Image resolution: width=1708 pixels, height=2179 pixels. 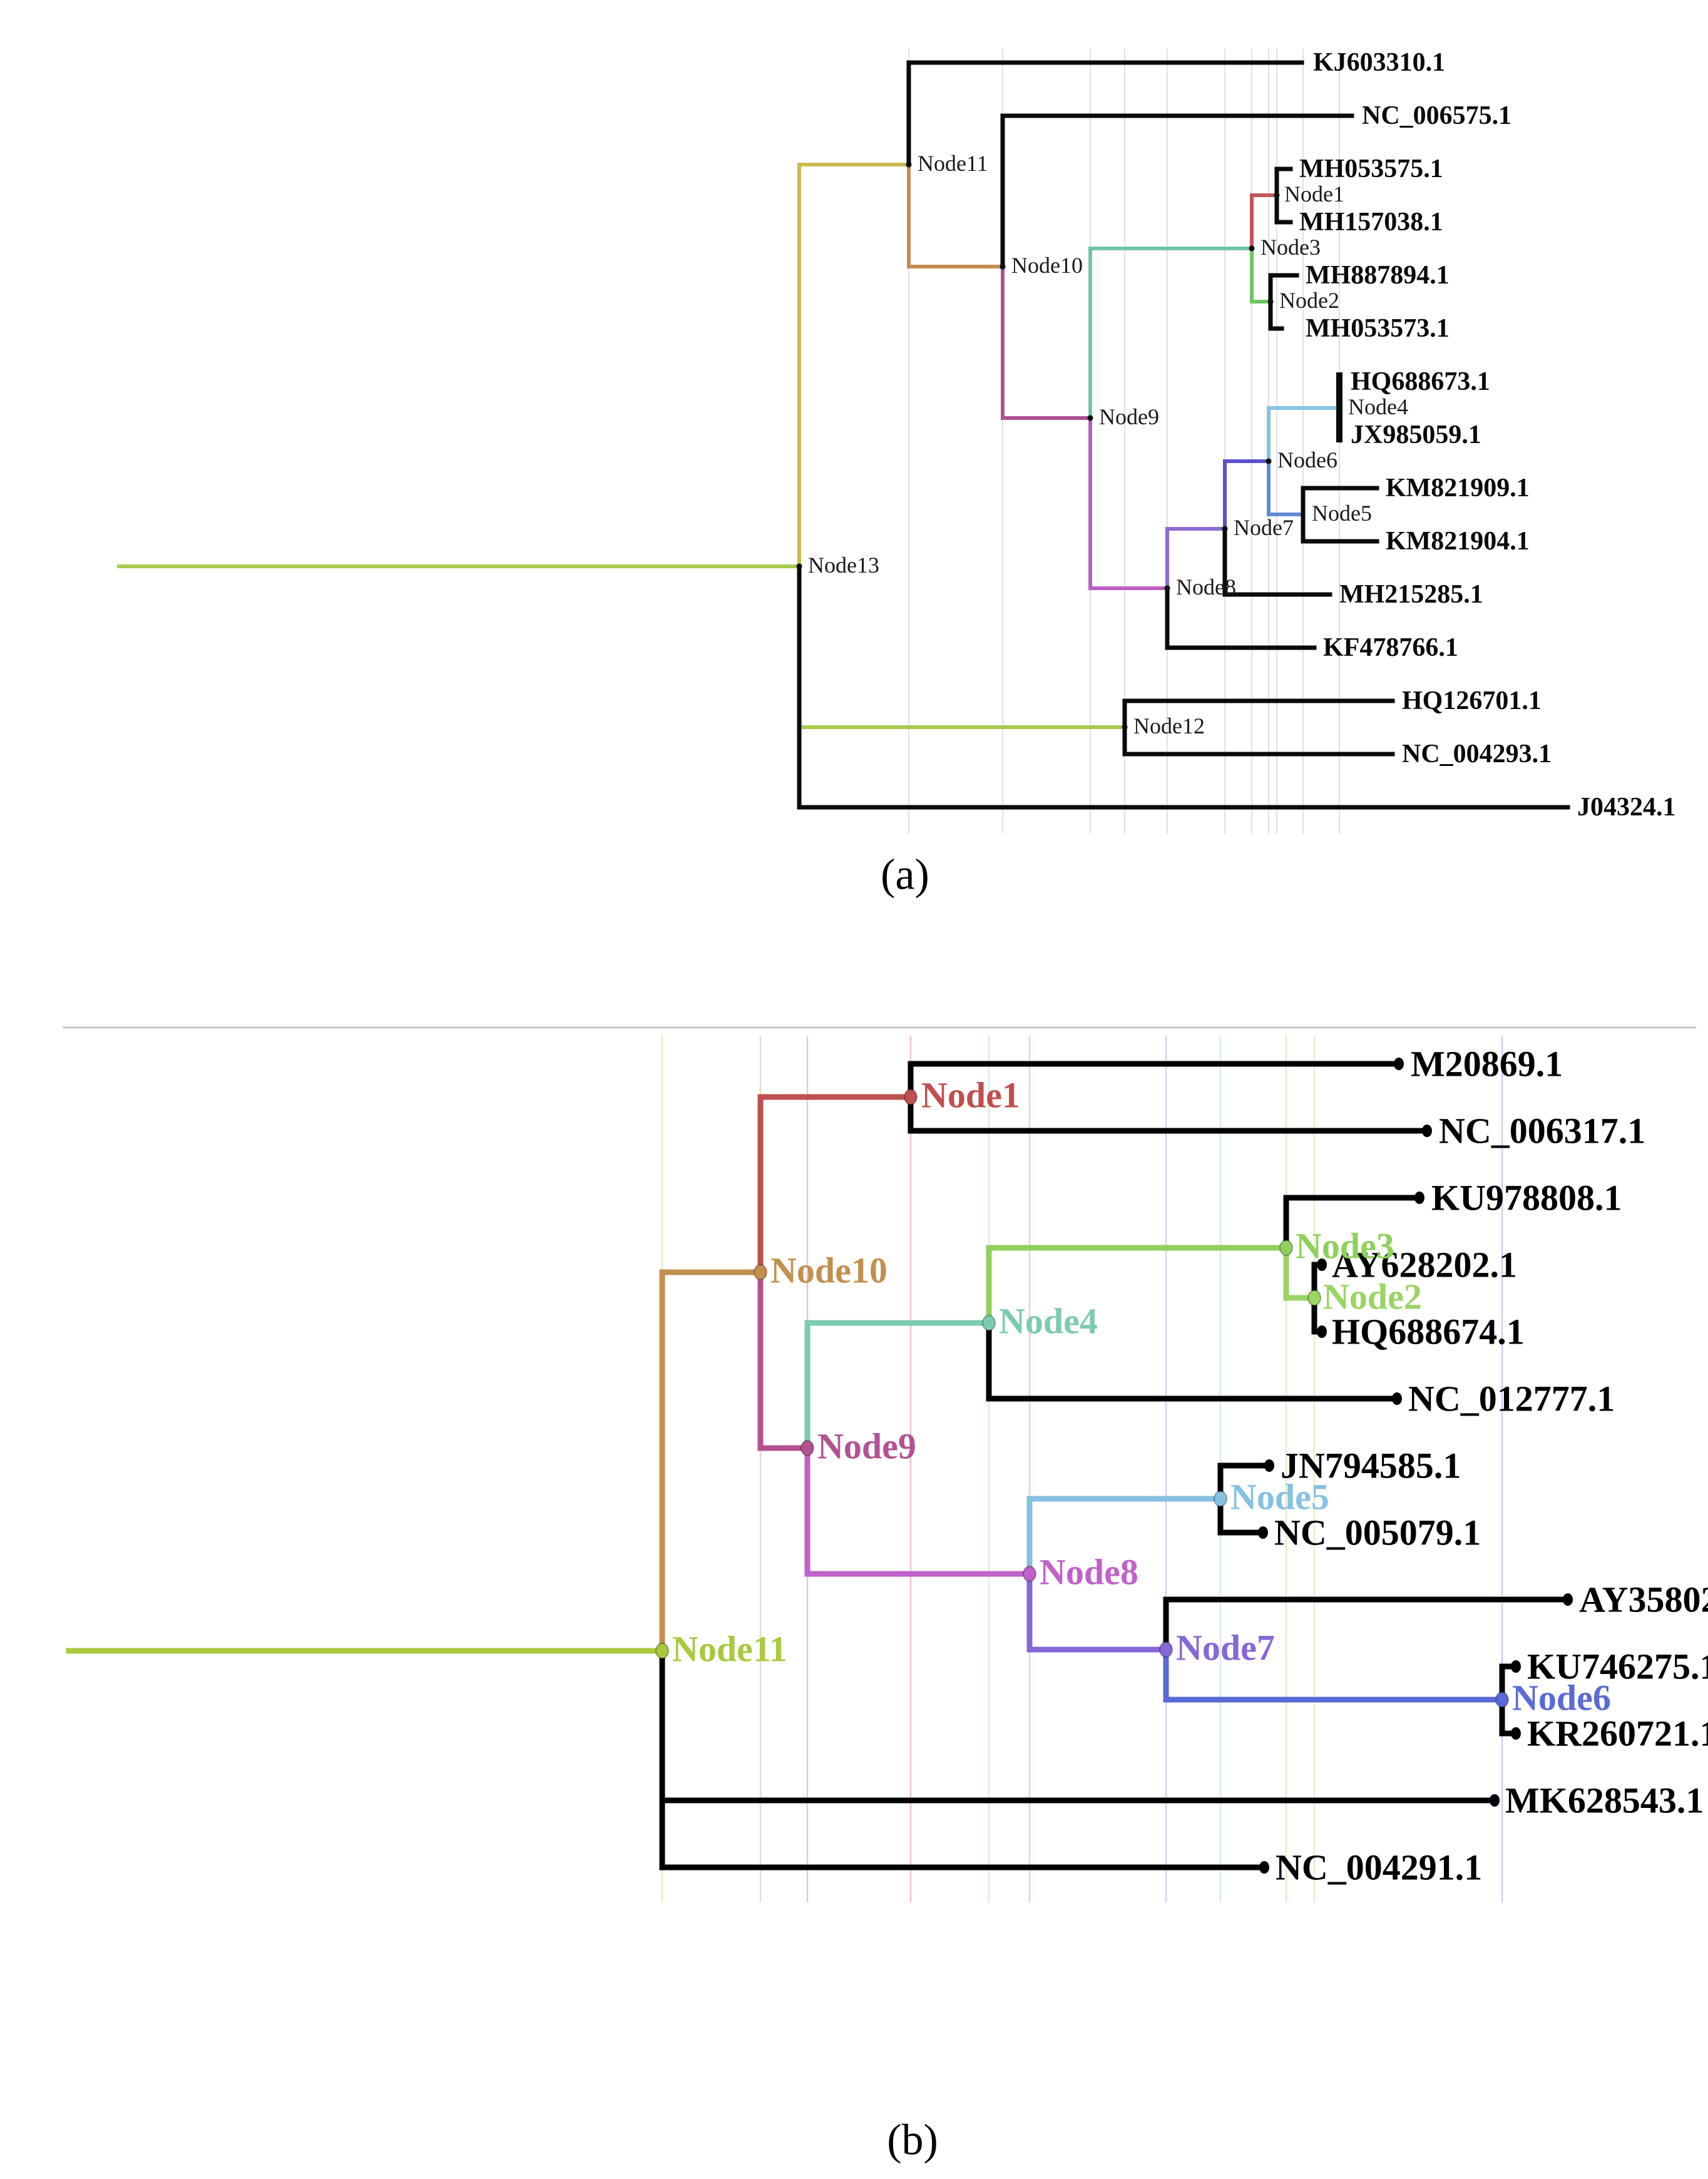 What do you see at coordinates (1487, 1064) in the screenshot?
I see `tip-label: M20869.1` at bounding box center [1487, 1064].